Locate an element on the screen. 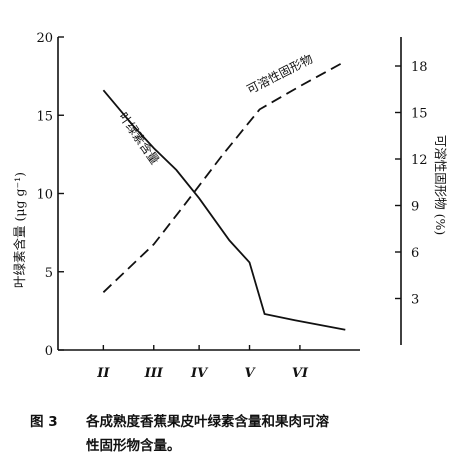 The height and width of the screenshot is (469, 461). right-tick-label-15: 15 is located at coordinates (419, 114).